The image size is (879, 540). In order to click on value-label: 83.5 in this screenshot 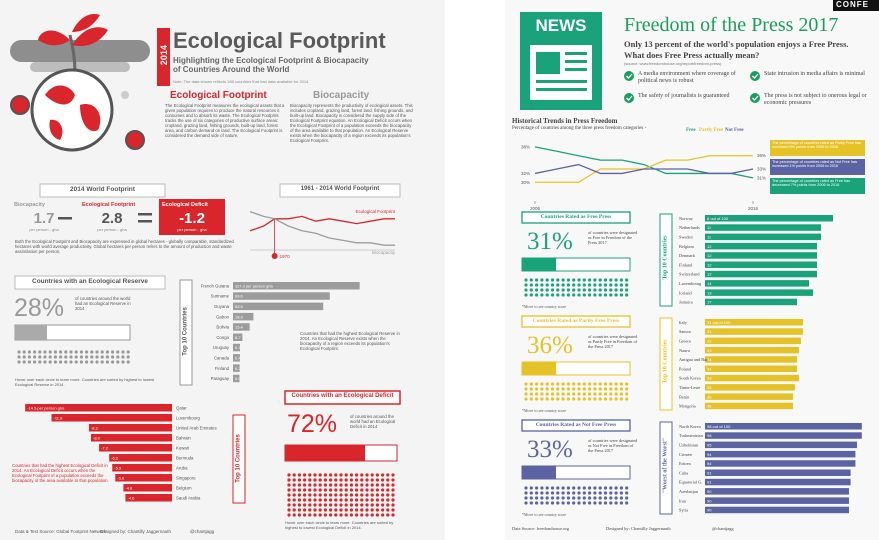, I will do `click(239, 306)`.